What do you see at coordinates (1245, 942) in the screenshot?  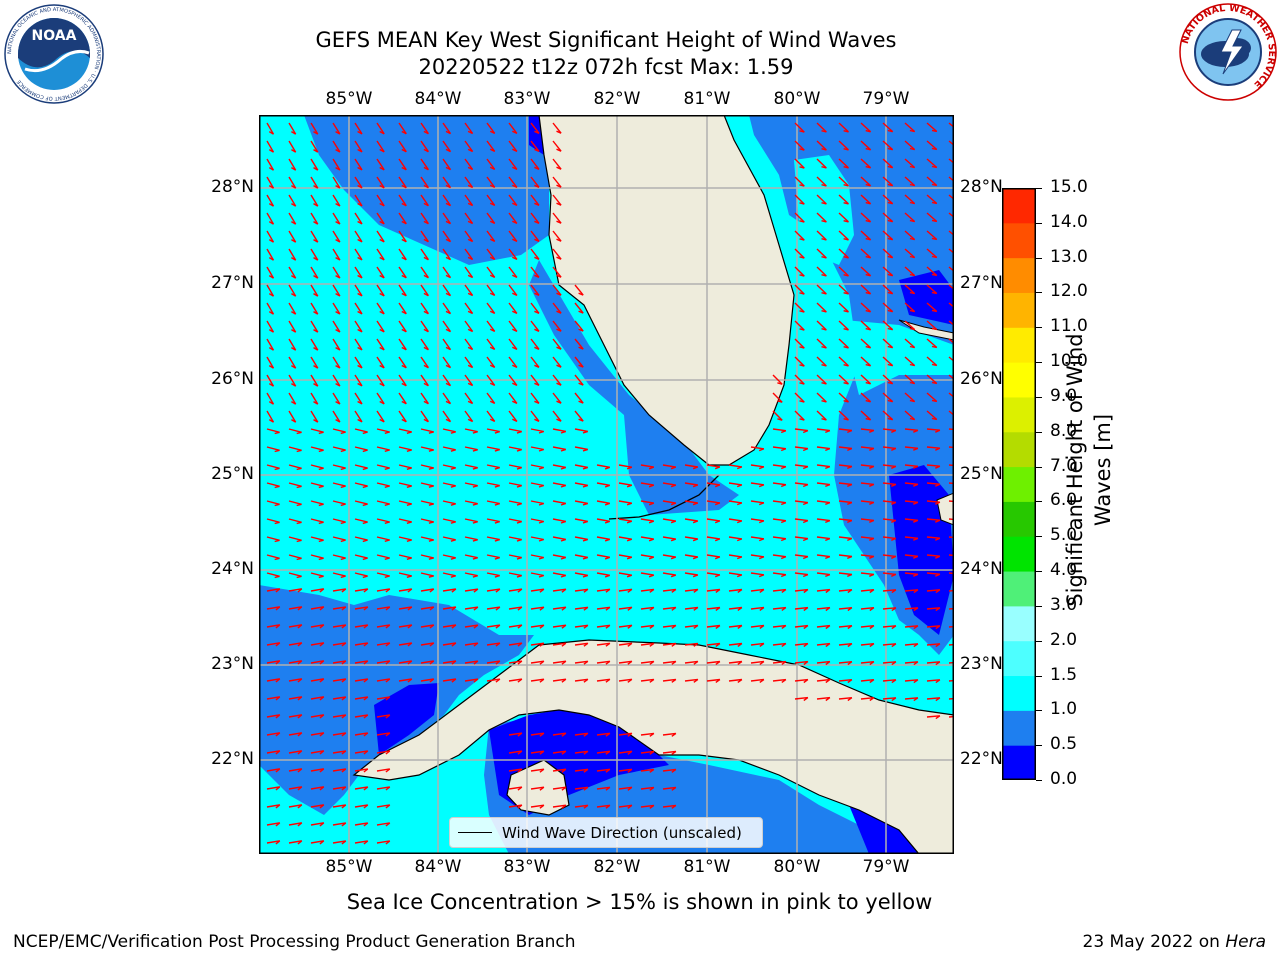 I see `footer-host: Hera` at bounding box center [1245, 942].